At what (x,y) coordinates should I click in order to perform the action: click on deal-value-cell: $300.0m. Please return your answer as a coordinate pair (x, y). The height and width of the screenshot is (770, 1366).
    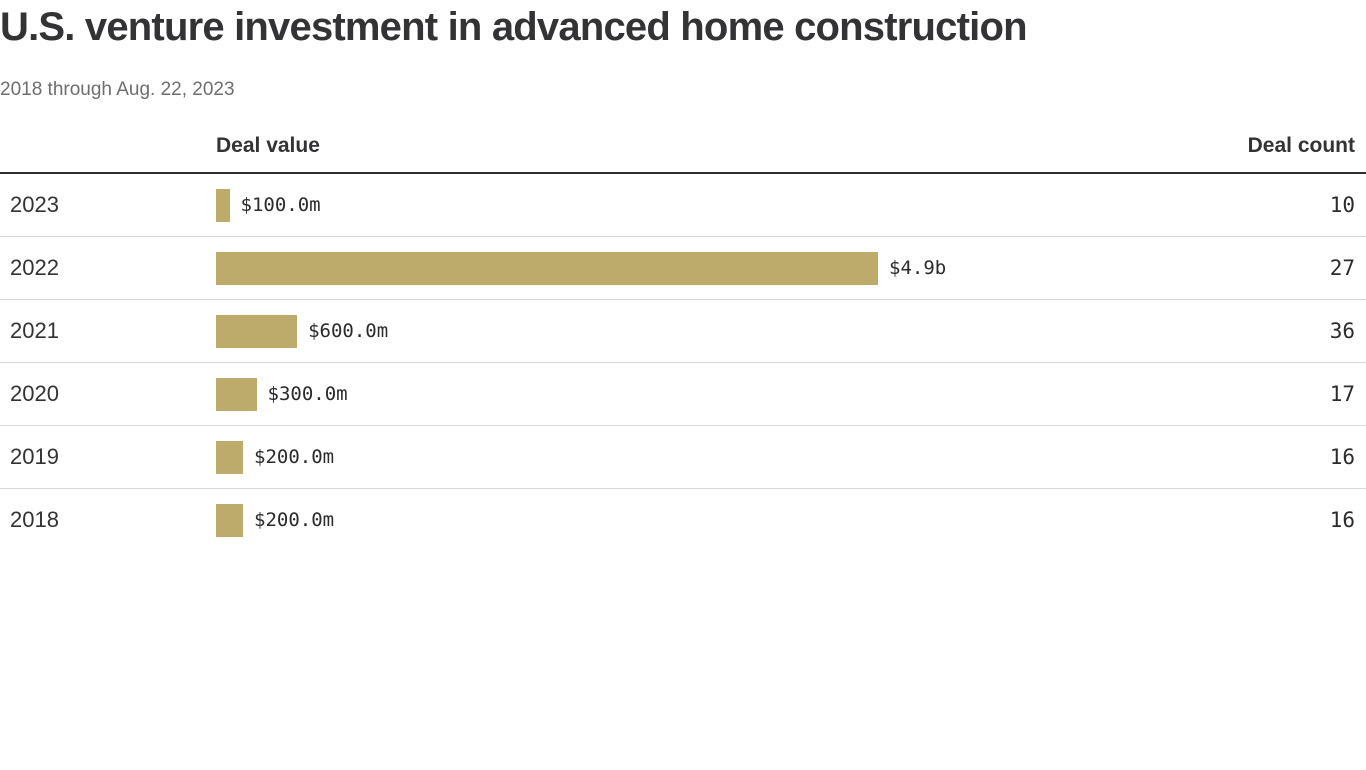
    Looking at the image, I should click on (711, 394).